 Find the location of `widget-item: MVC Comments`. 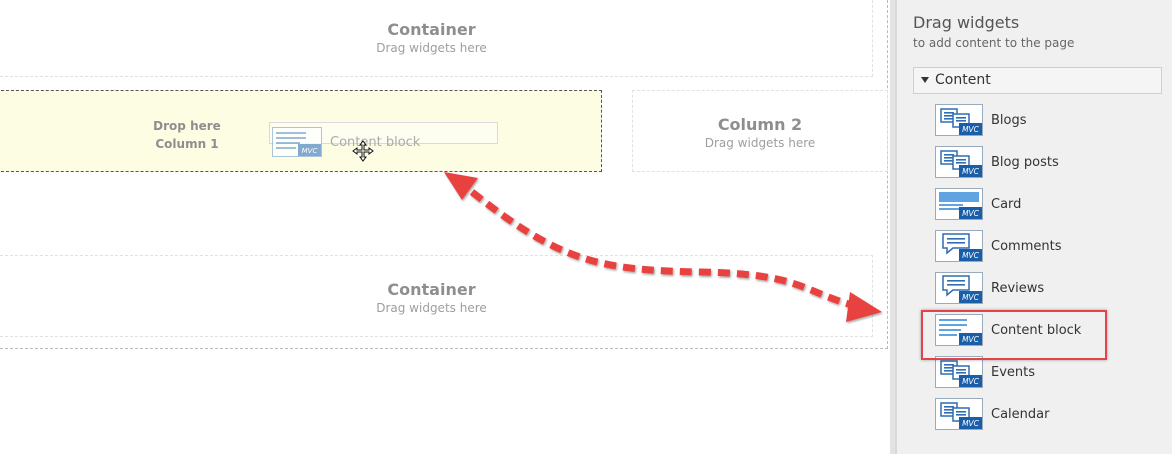

widget-item: MVC Comments is located at coordinates (1045, 247).